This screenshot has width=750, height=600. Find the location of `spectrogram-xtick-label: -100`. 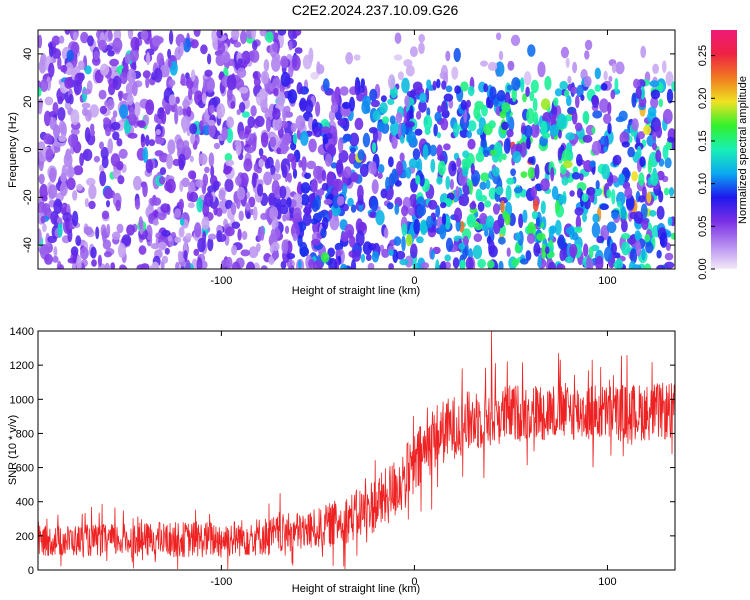

spectrogram-xtick-label: -100 is located at coordinates (221, 281).